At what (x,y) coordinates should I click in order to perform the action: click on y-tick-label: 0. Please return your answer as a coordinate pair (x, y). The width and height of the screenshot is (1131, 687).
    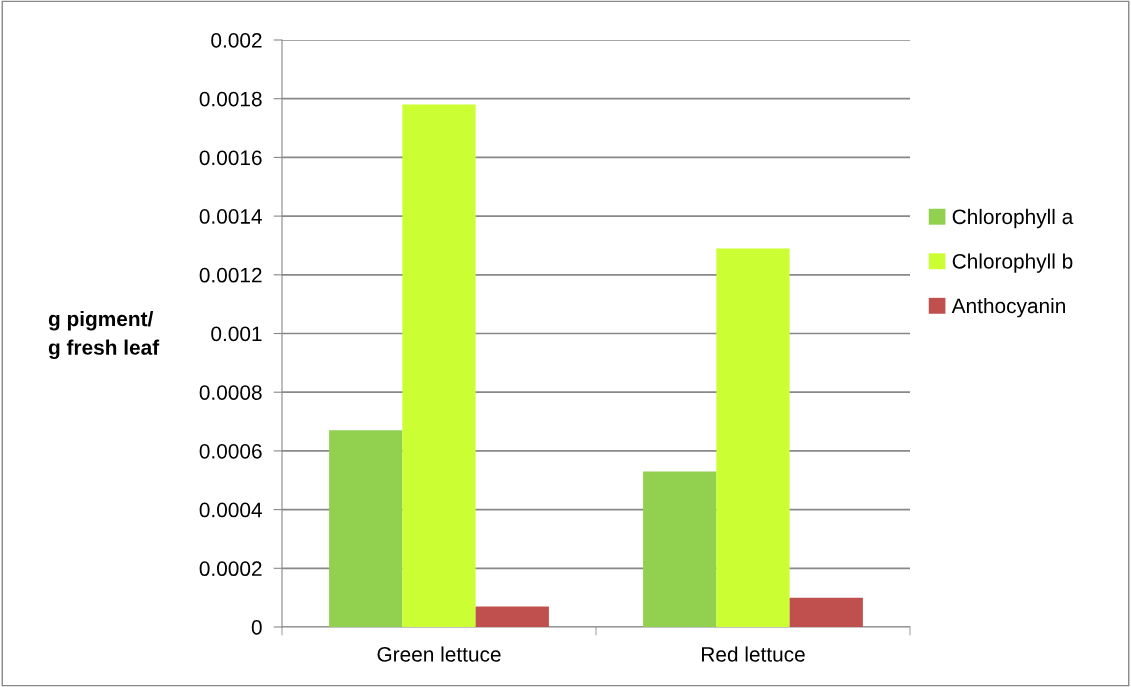
    Looking at the image, I should click on (256, 627).